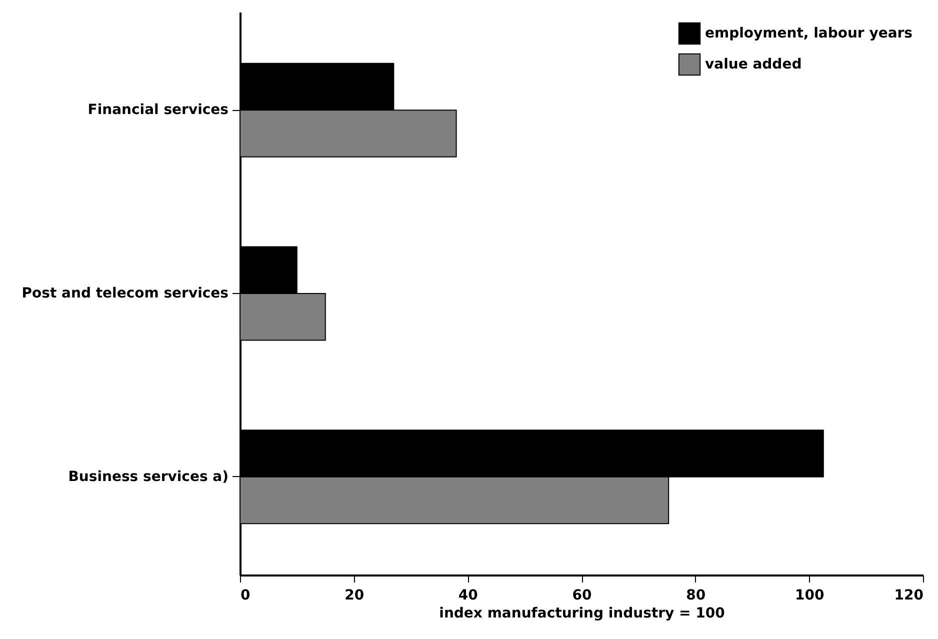 This screenshot has width=938, height=639. Describe the element at coordinates (810, 596) in the screenshot. I see `x-tick-label: 100` at that location.